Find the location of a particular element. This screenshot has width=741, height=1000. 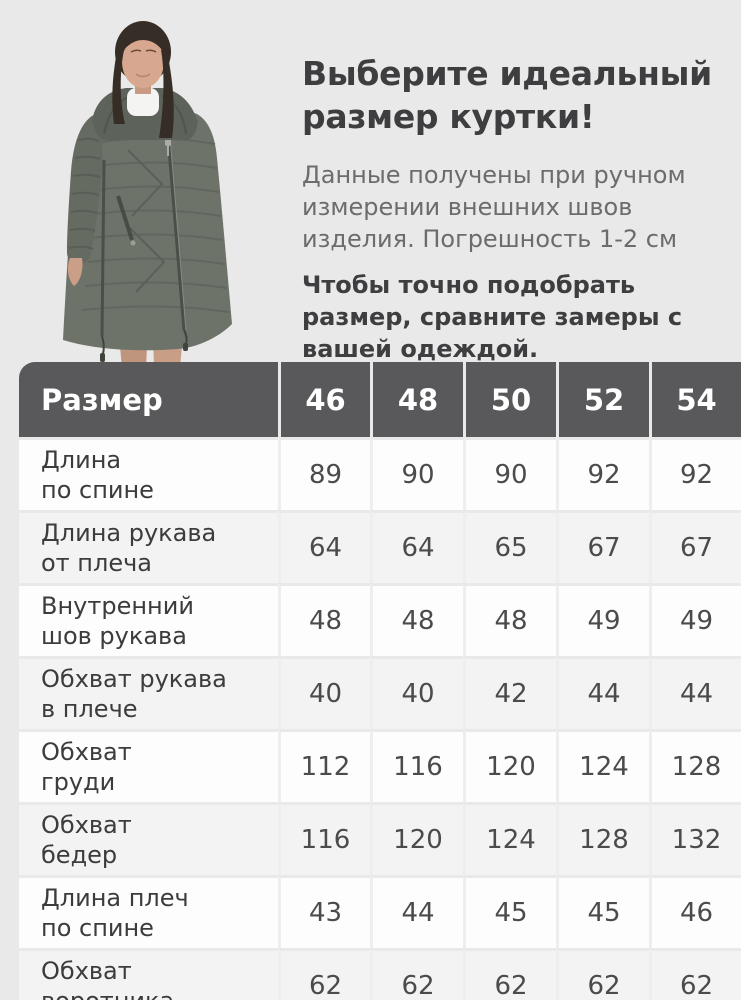

header-size-48: 48 is located at coordinates (416, 399).